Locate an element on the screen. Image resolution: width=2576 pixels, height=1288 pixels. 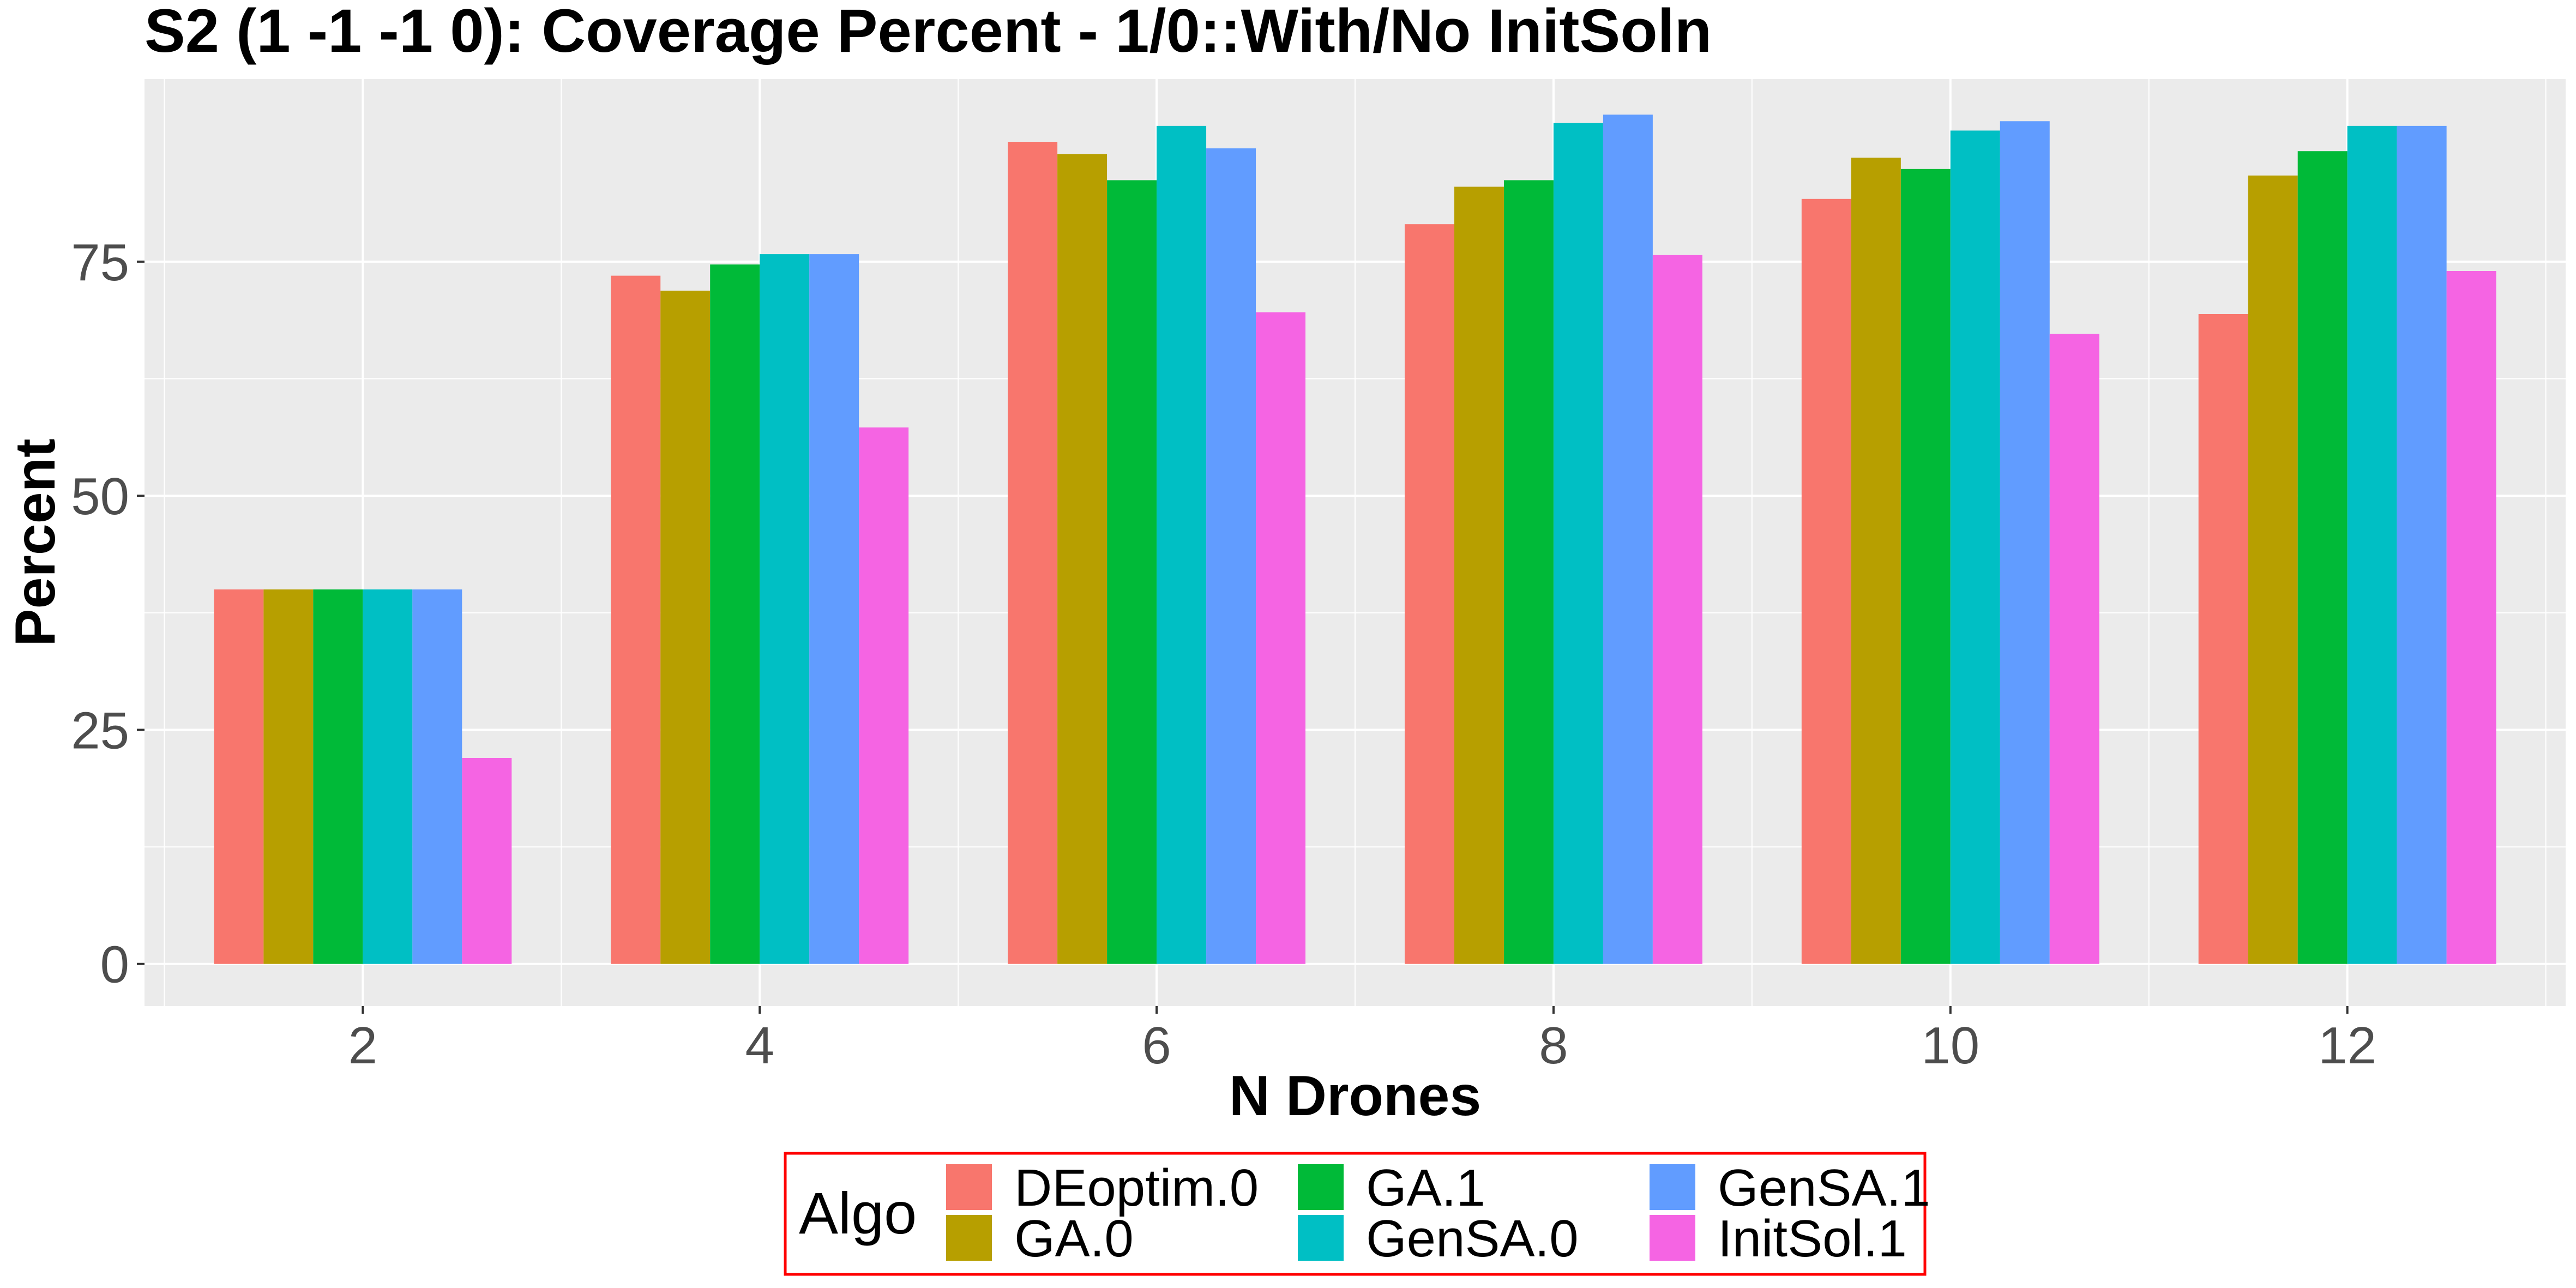
legend-label: InitSol.1 is located at coordinates (1812, 1238).